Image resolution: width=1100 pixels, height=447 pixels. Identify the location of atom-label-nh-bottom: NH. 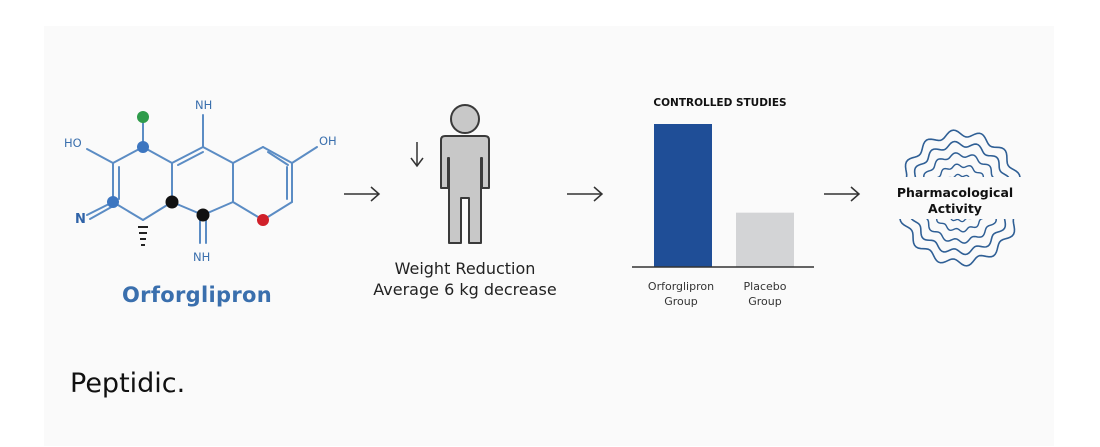
(201, 257).